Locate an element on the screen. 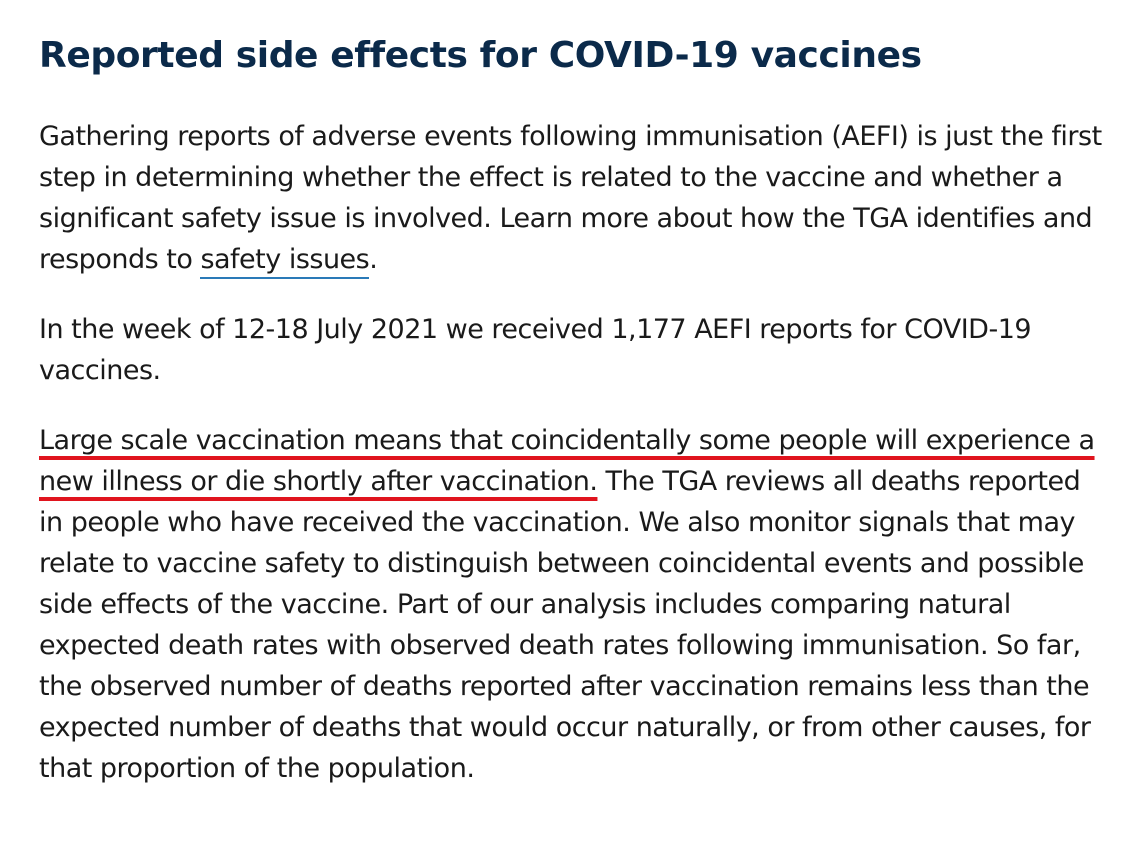 The image size is (1126, 859). intro-end: . is located at coordinates (373, 259).